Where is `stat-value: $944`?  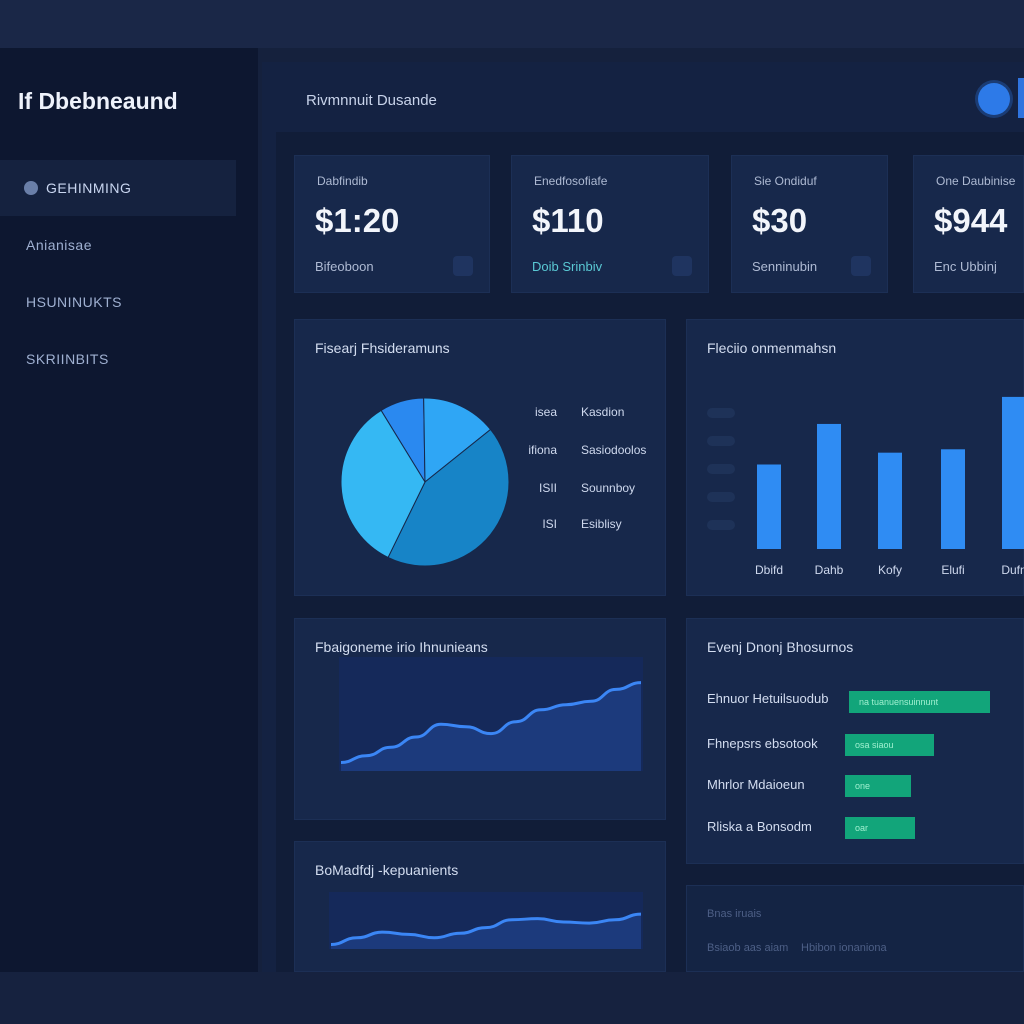
stat-value: $944 is located at coordinates (971, 220).